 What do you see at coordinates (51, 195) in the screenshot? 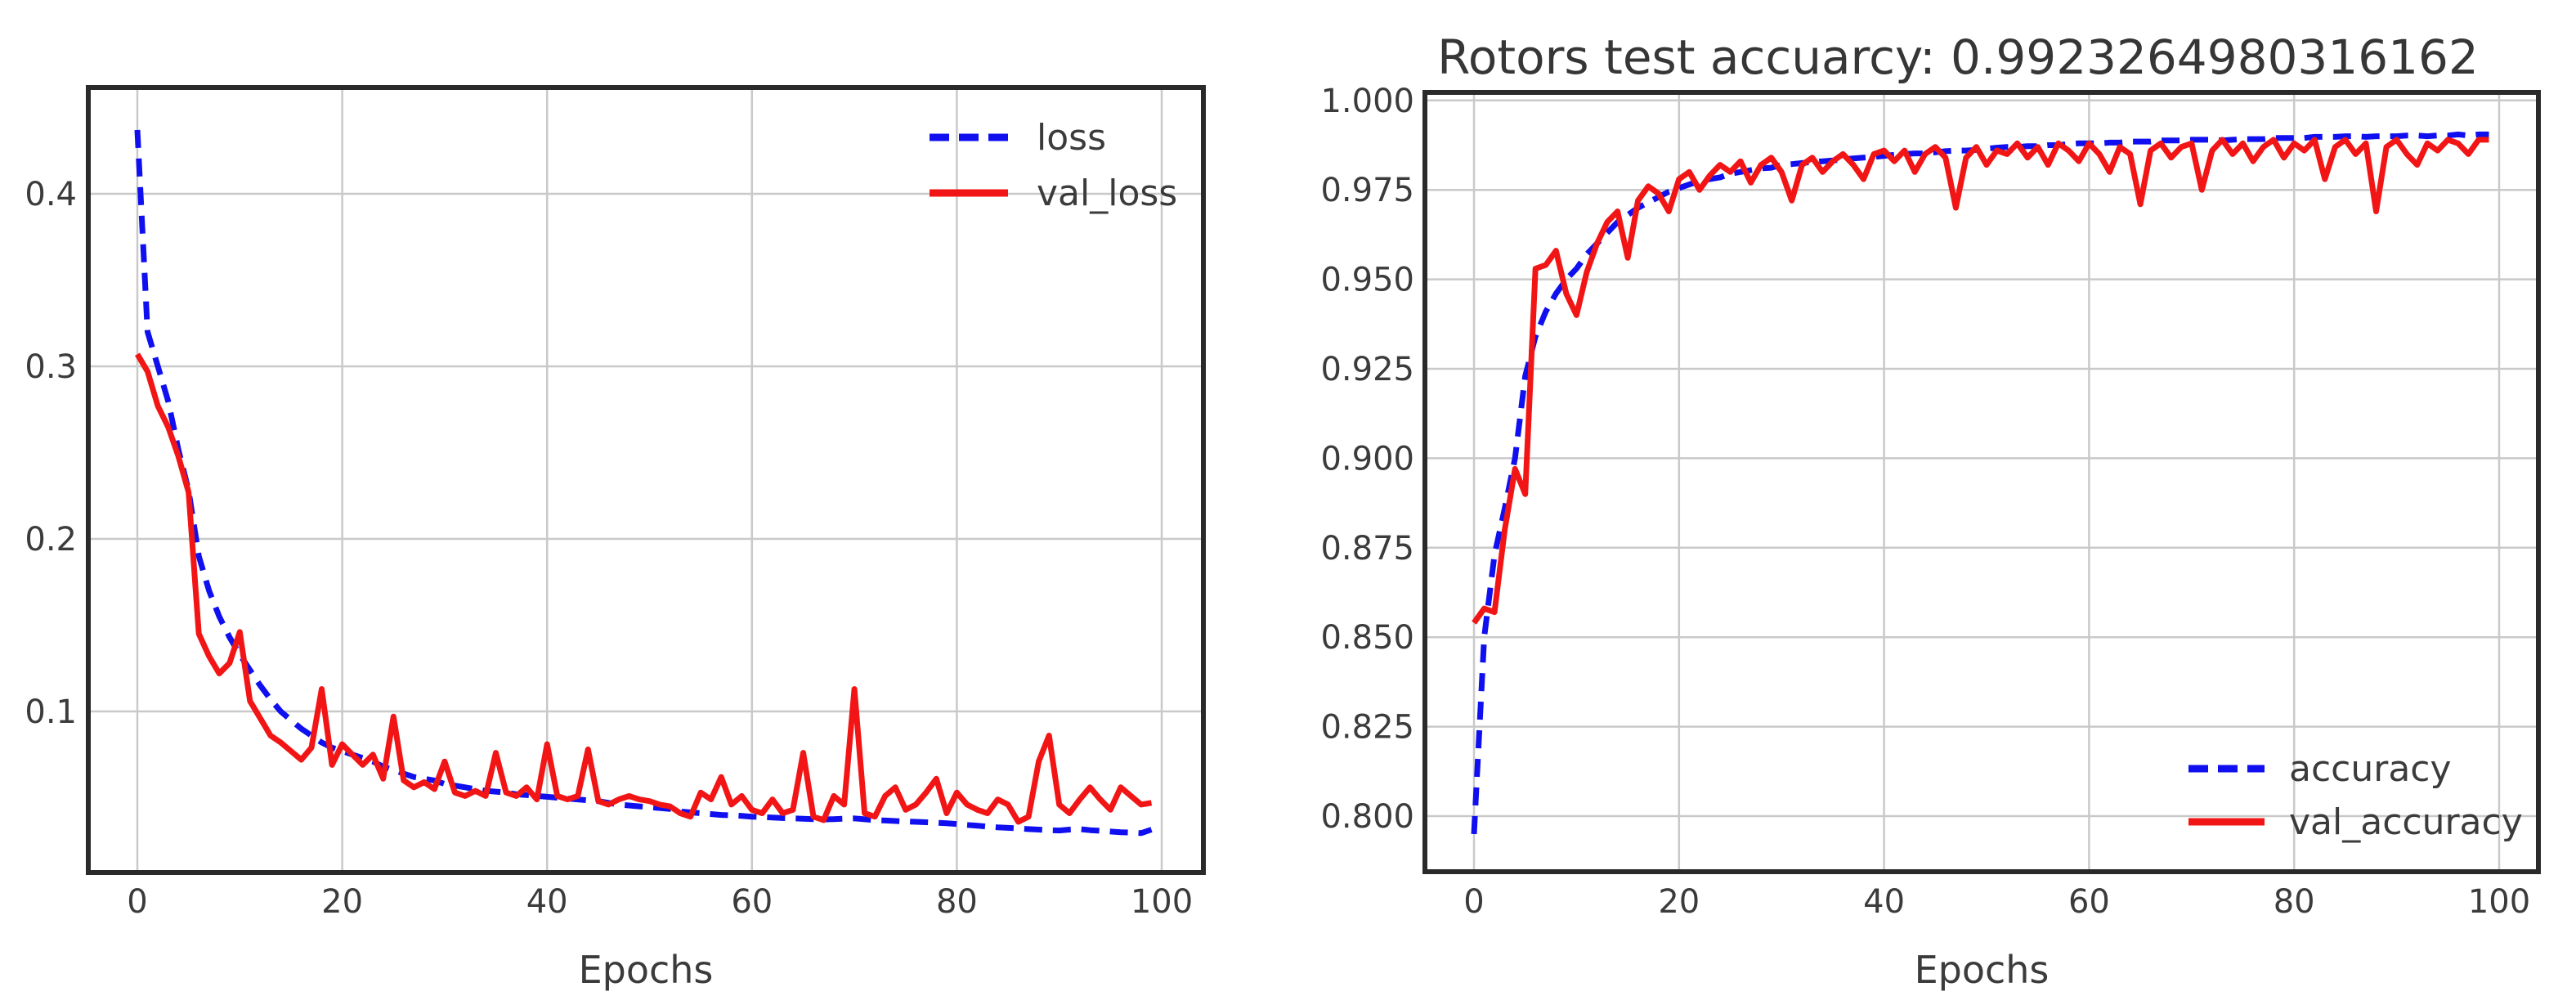
I see `y-tick-label: 0.4` at bounding box center [51, 195].